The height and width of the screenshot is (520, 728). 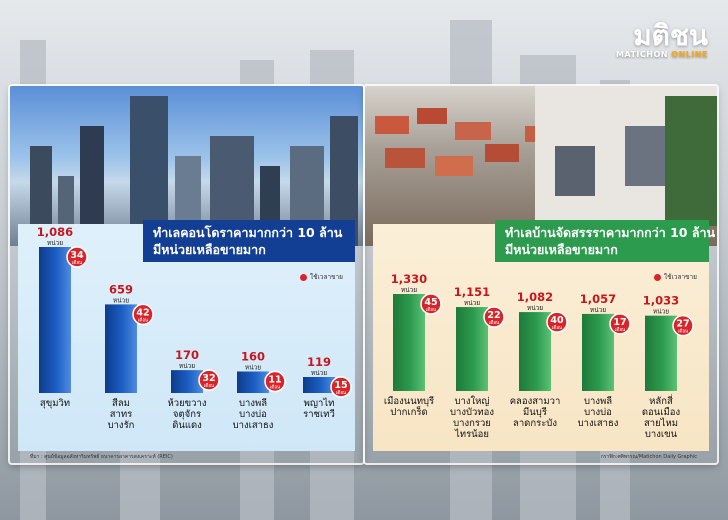 What do you see at coordinates (661, 301) in the screenshot?
I see `value-label: 1,033` at bounding box center [661, 301].